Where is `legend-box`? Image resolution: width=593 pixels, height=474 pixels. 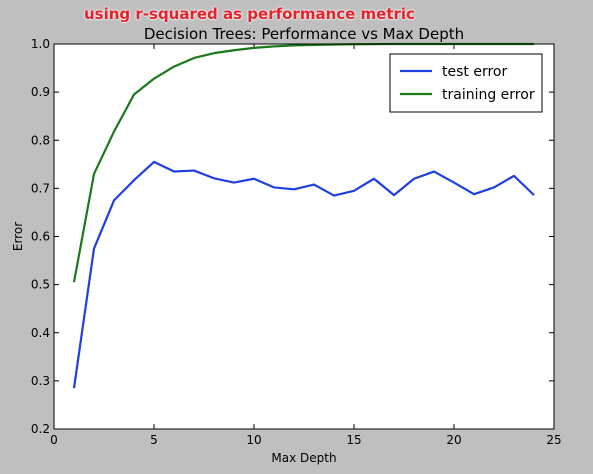 legend-box is located at coordinates (466, 83).